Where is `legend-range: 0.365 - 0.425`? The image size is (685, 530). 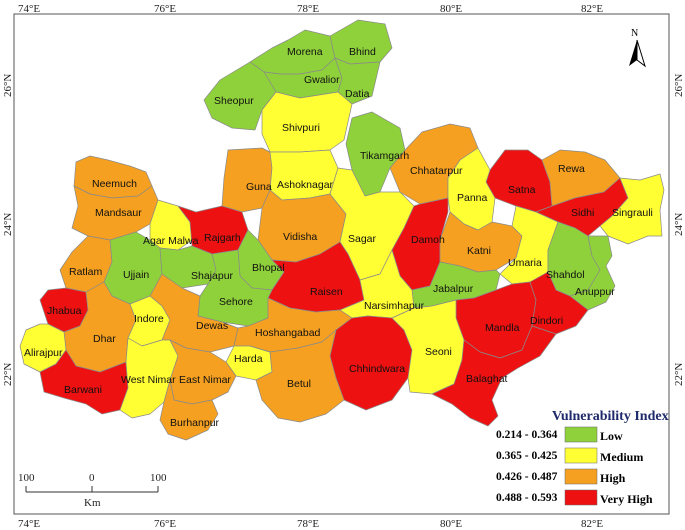 legend-range: 0.365 - 0.425 is located at coordinates (527, 456).